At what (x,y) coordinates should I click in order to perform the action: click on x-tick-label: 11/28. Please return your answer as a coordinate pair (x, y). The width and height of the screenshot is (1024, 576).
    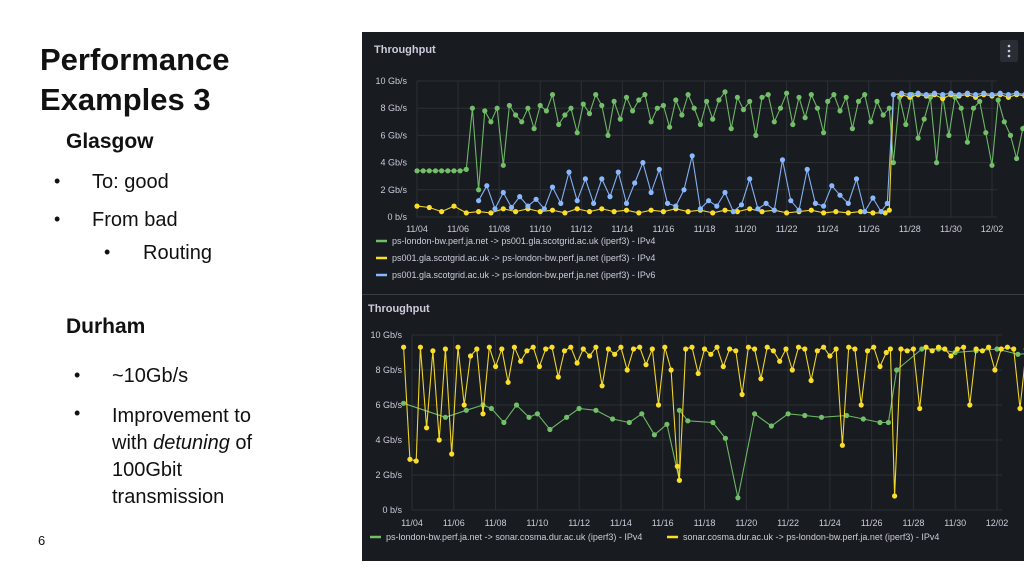
    Looking at the image, I should click on (913, 523).